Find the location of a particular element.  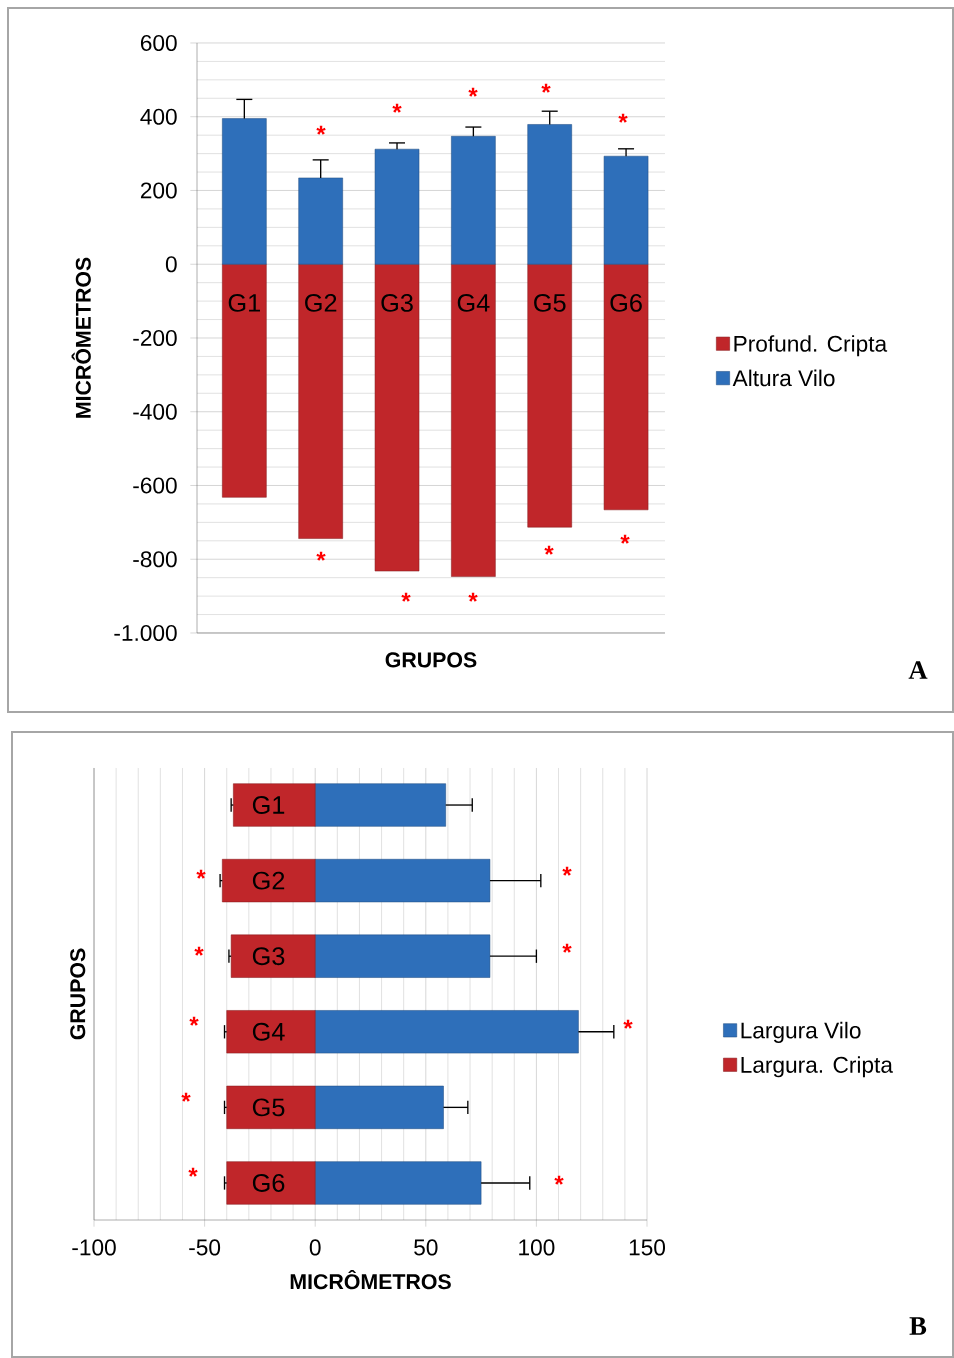

y-tick-label: G3 is located at coordinates (268, 956).